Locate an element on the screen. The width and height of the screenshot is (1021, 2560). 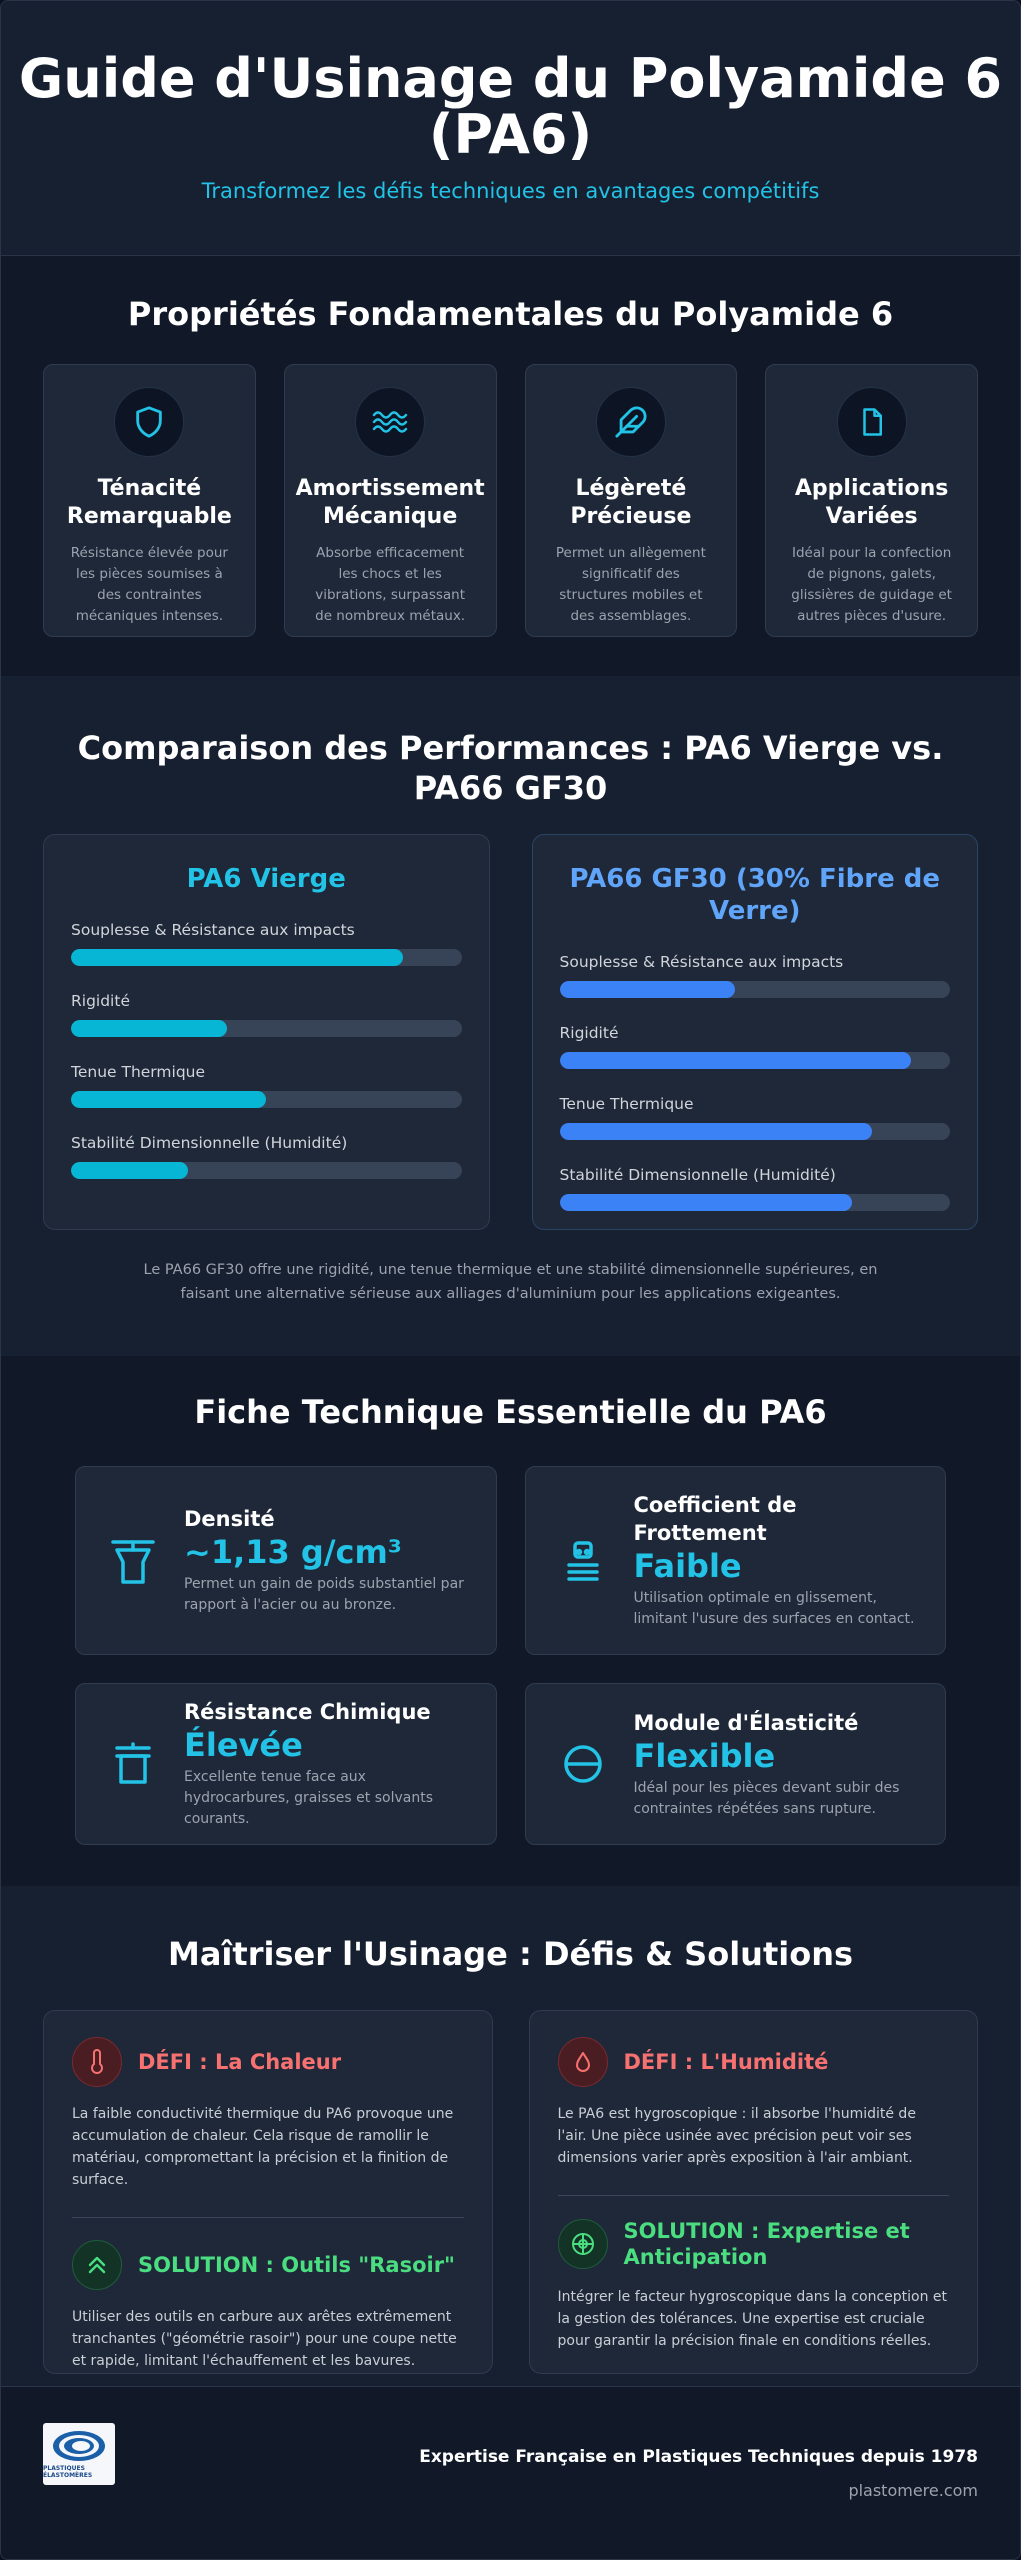
thermometer-icon is located at coordinates (97, 2062).